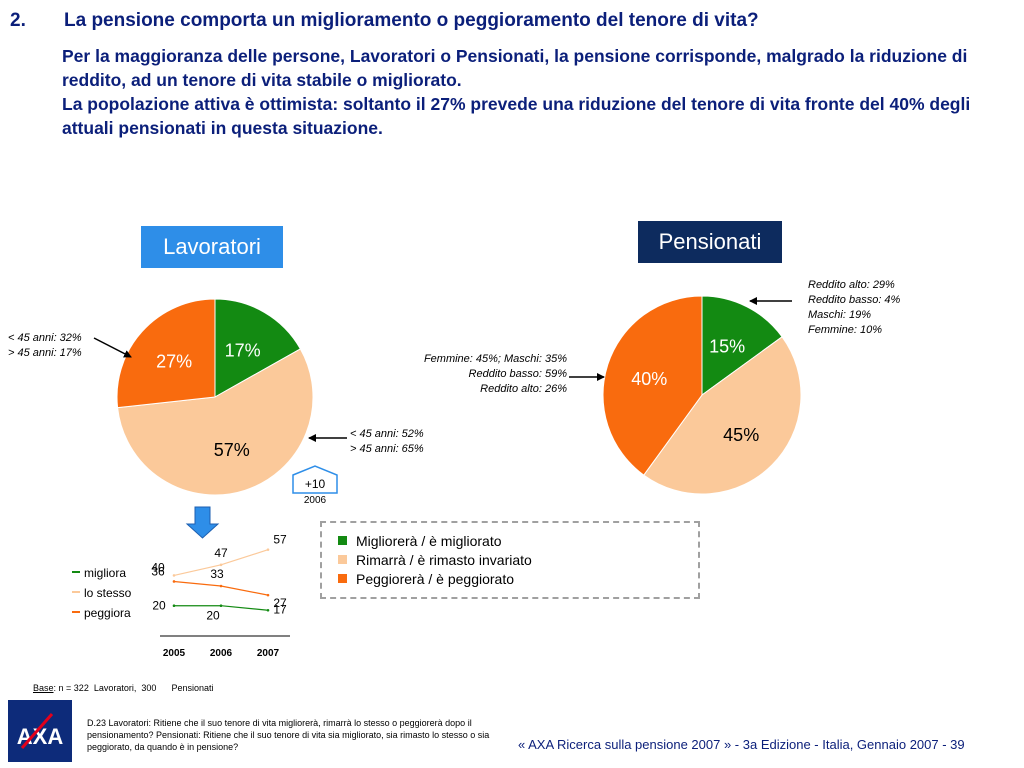 Image resolution: width=1024 pixels, height=768 pixels. What do you see at coordinates (45, 338) in the screenshot?
I see `note-lav-left-line-1: < 45 anni: 32%` at bounding box center [45, 338].